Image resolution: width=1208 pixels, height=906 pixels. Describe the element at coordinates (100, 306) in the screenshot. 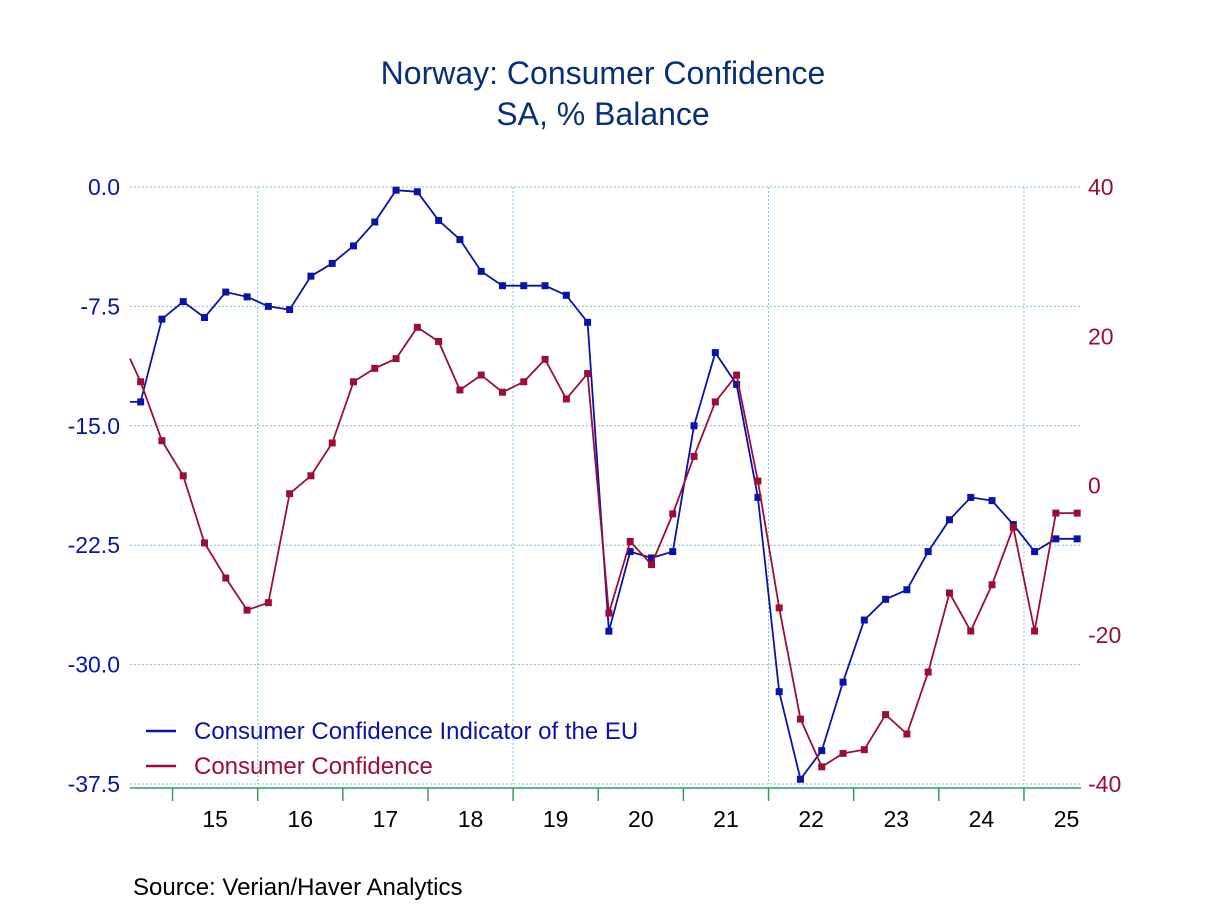

I see `left-tick-label: -7.5` at that location.